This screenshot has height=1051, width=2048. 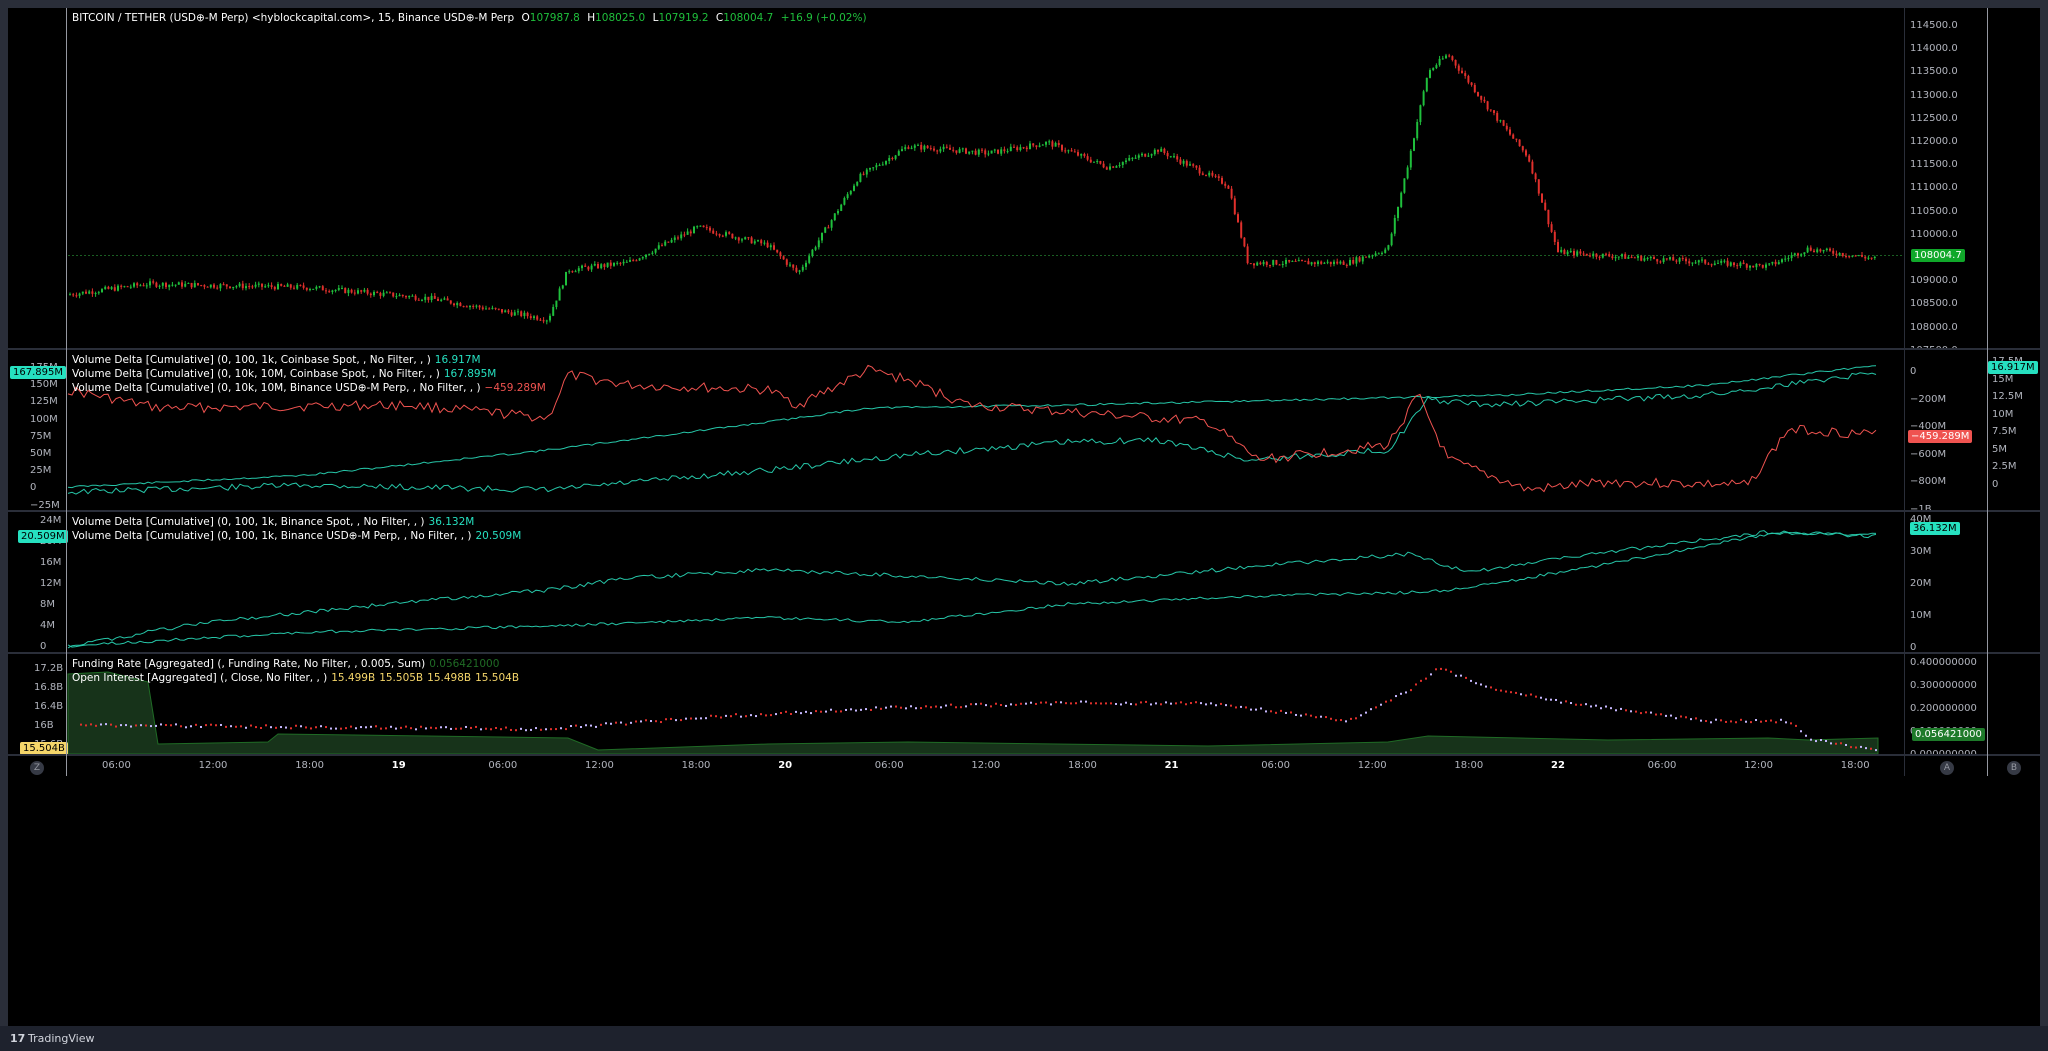 I want to click on close-value: 108004.7, so click(x=748, y=18).